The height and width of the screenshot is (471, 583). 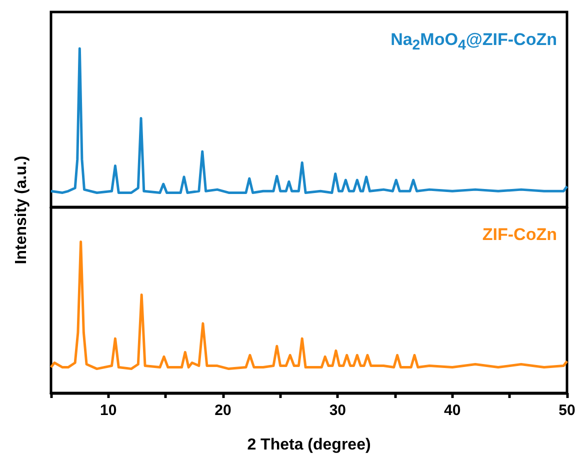 I want to click on x-axis-title: 2 Theta (degree), so click(x=309, y=445).